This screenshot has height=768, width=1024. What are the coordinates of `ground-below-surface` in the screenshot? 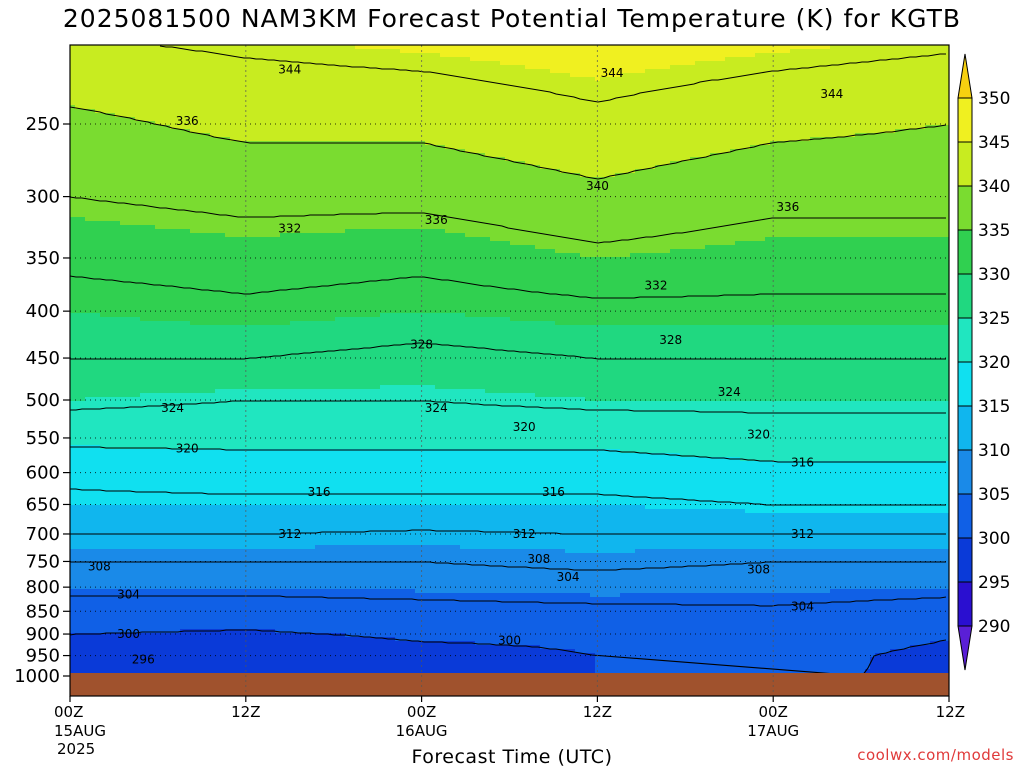 It's located at (509, 684).